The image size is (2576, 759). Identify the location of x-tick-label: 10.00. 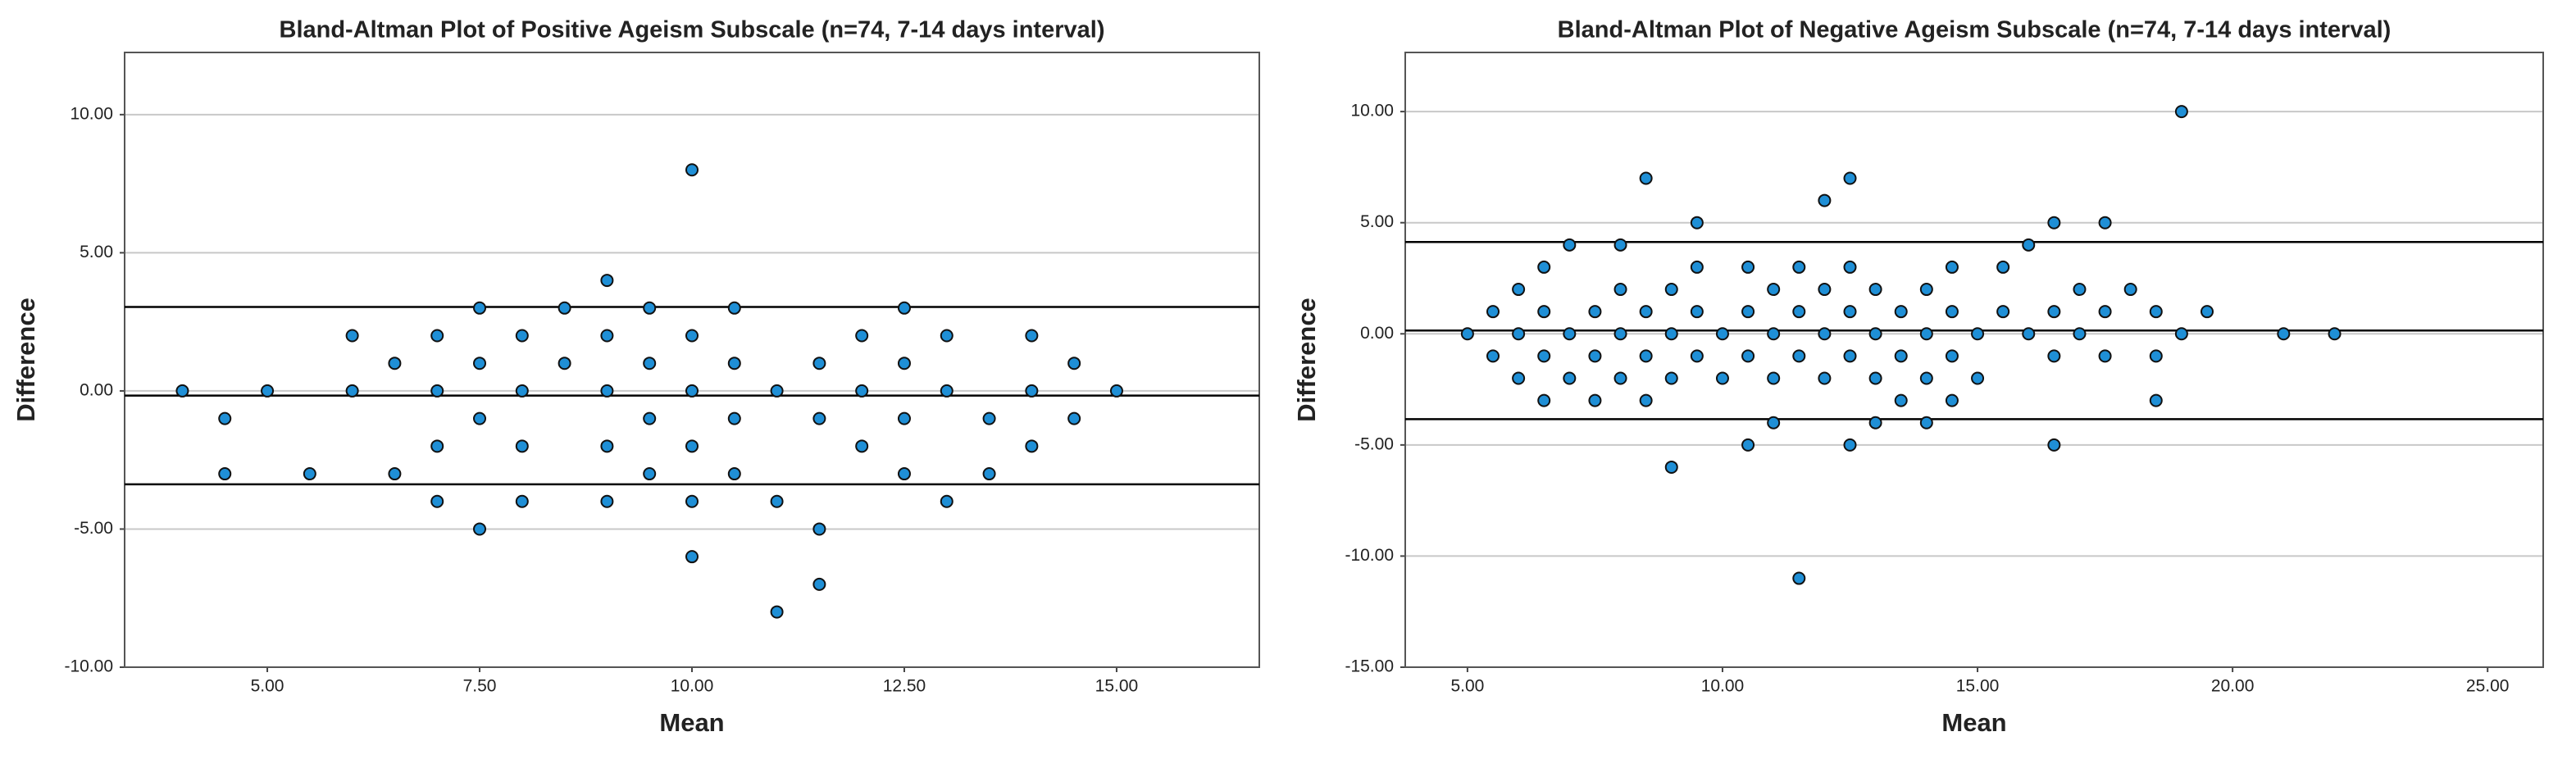
(692, 686).